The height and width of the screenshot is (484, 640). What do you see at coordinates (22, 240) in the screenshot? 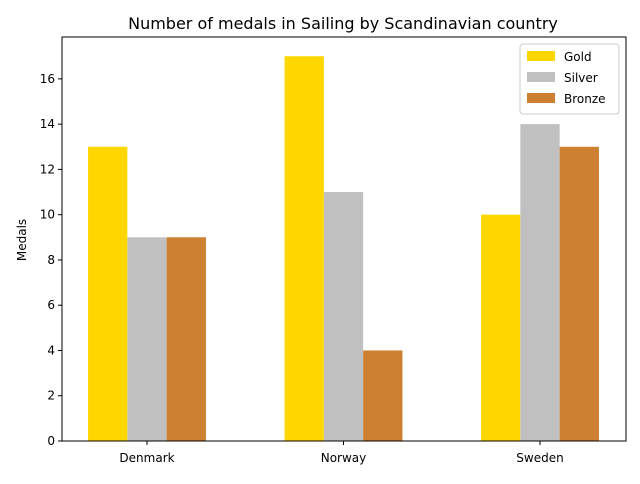
I see `y-axis-title: Medals` at bounding box center [22, 240].